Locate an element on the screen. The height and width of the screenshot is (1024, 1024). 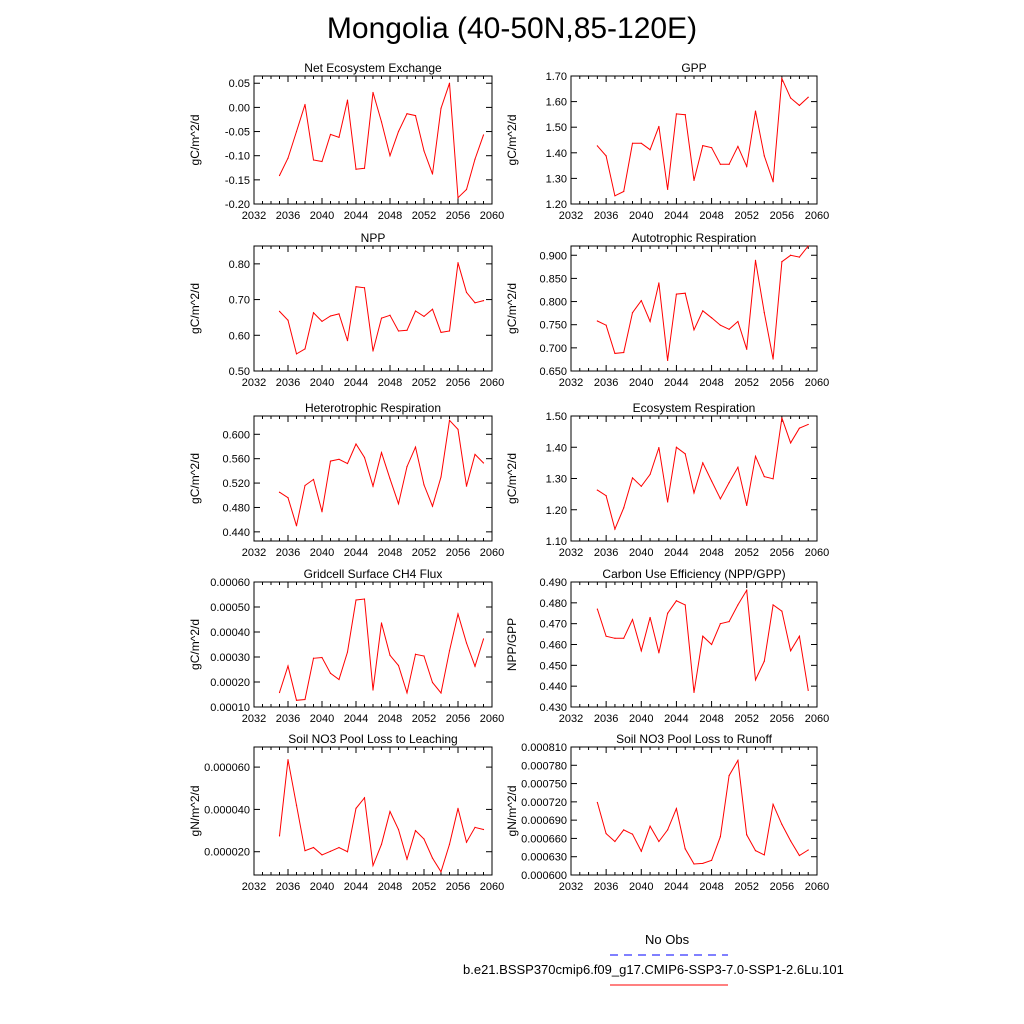
y-tick-label: 0.470 is located at coordinates (553, 625).